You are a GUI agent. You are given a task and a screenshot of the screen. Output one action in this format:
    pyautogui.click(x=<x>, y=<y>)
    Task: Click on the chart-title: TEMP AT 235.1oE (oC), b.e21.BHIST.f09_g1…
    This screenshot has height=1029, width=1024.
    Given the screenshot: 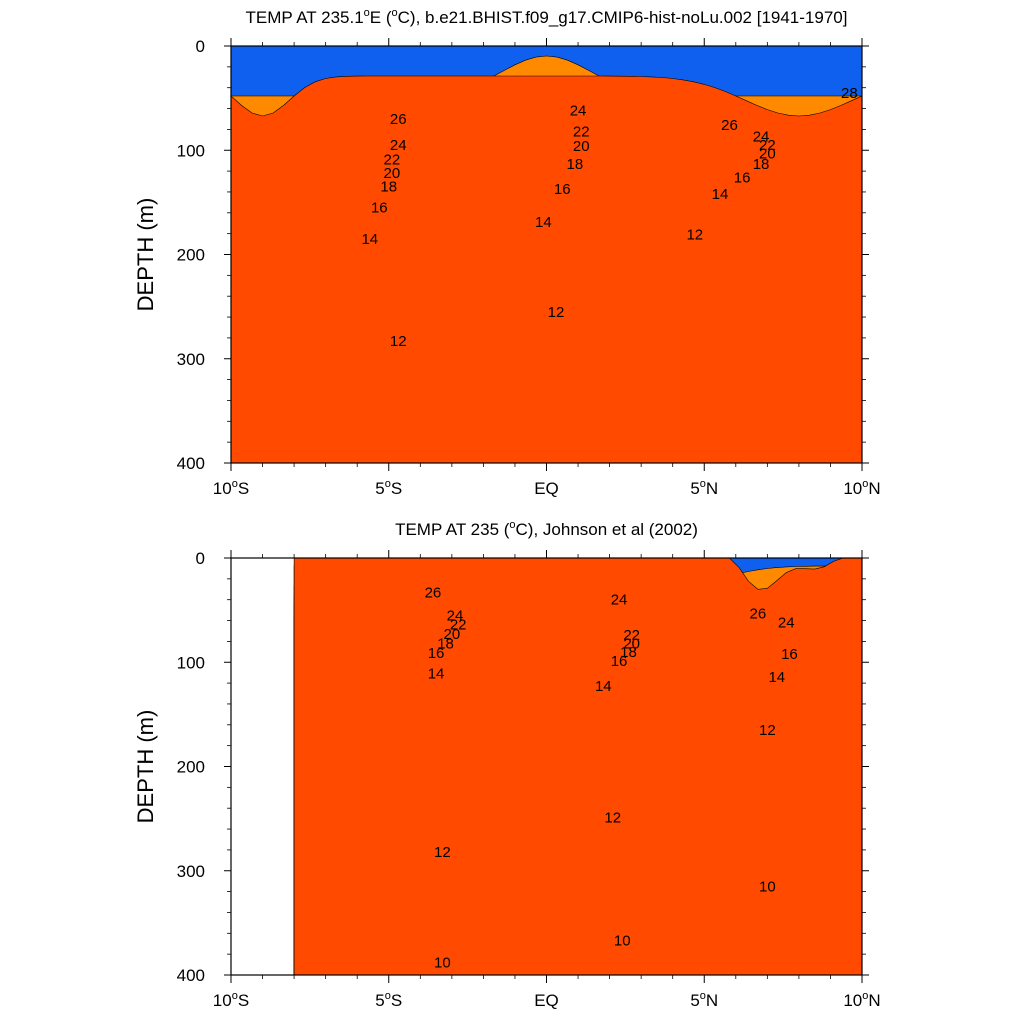 What is the action you would take?
    pyautogui.click(x=547, y=17)
    